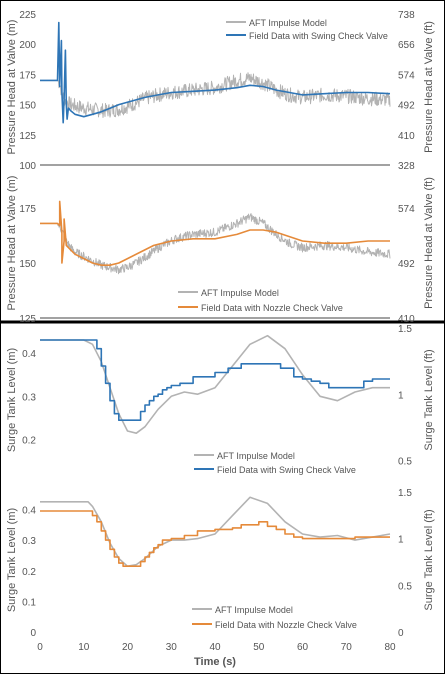 The height and width of the screenshot is (674, 445). What do you see at coordinates (40, 647) in the screenshot?
I see `x-tick-label: 0` at bounding box center [40, 647].